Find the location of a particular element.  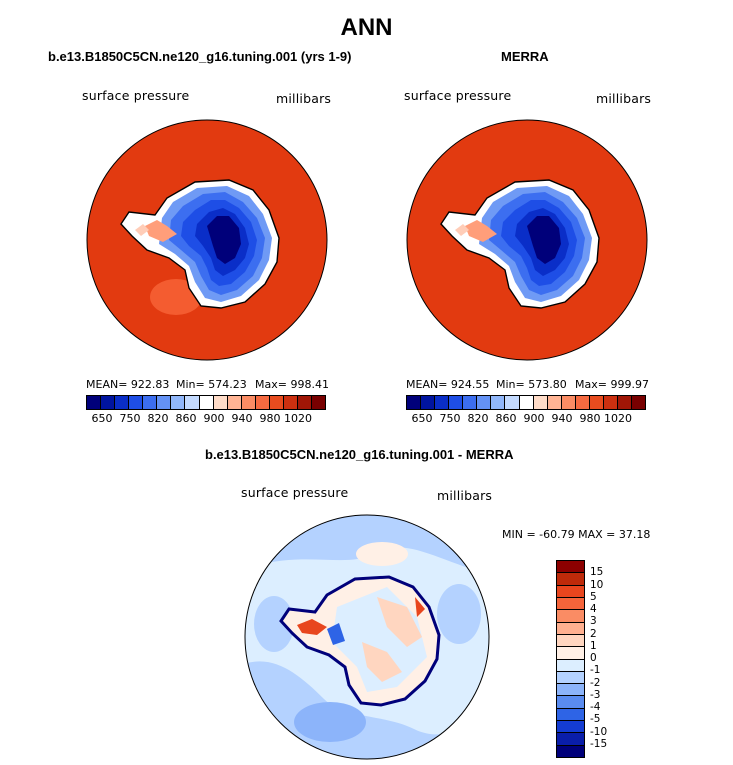

diff-colorbar is located at coordinates (570, 659).